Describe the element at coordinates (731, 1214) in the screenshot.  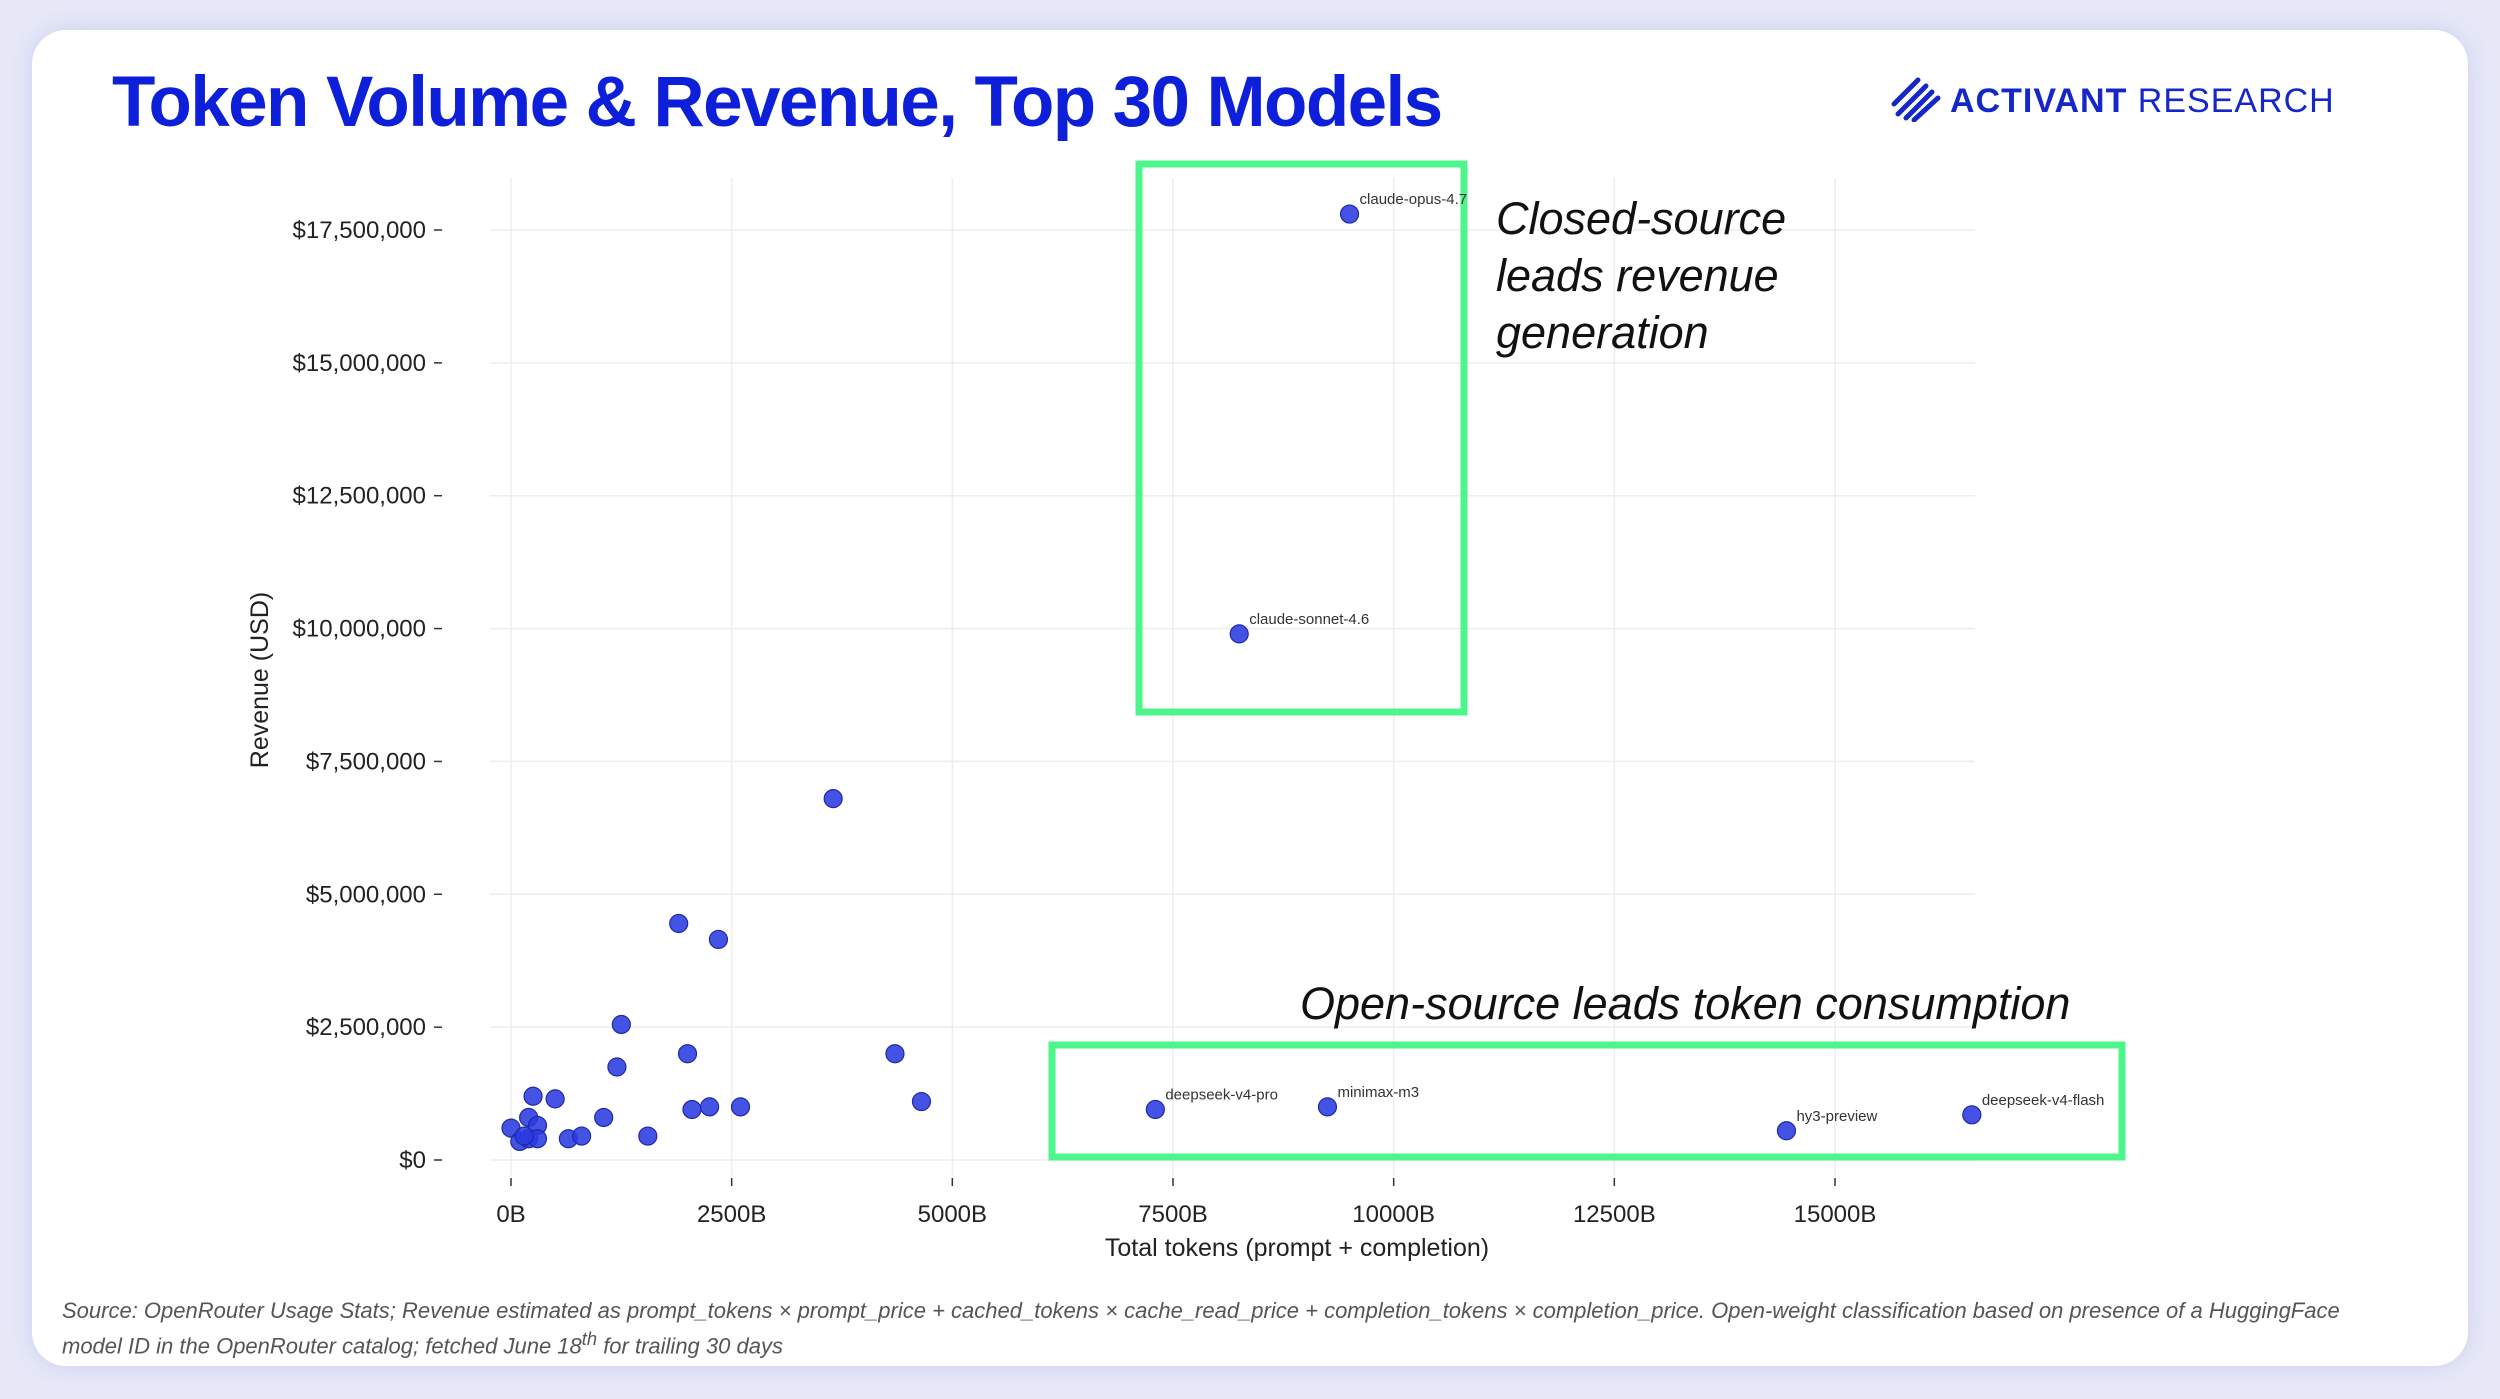
I see `x-tick-label: 2500B` at that location.